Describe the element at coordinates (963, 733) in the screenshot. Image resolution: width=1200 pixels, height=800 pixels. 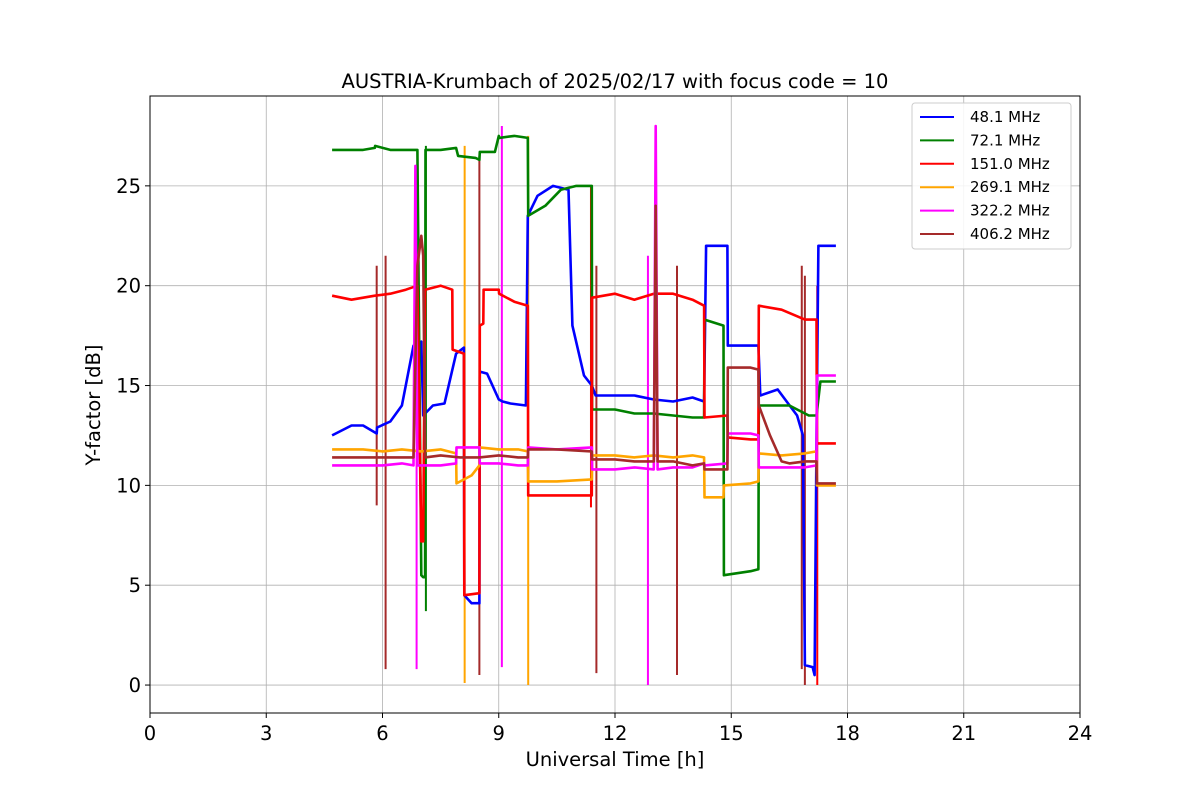
I see `x-tick-label: 21` at that location.